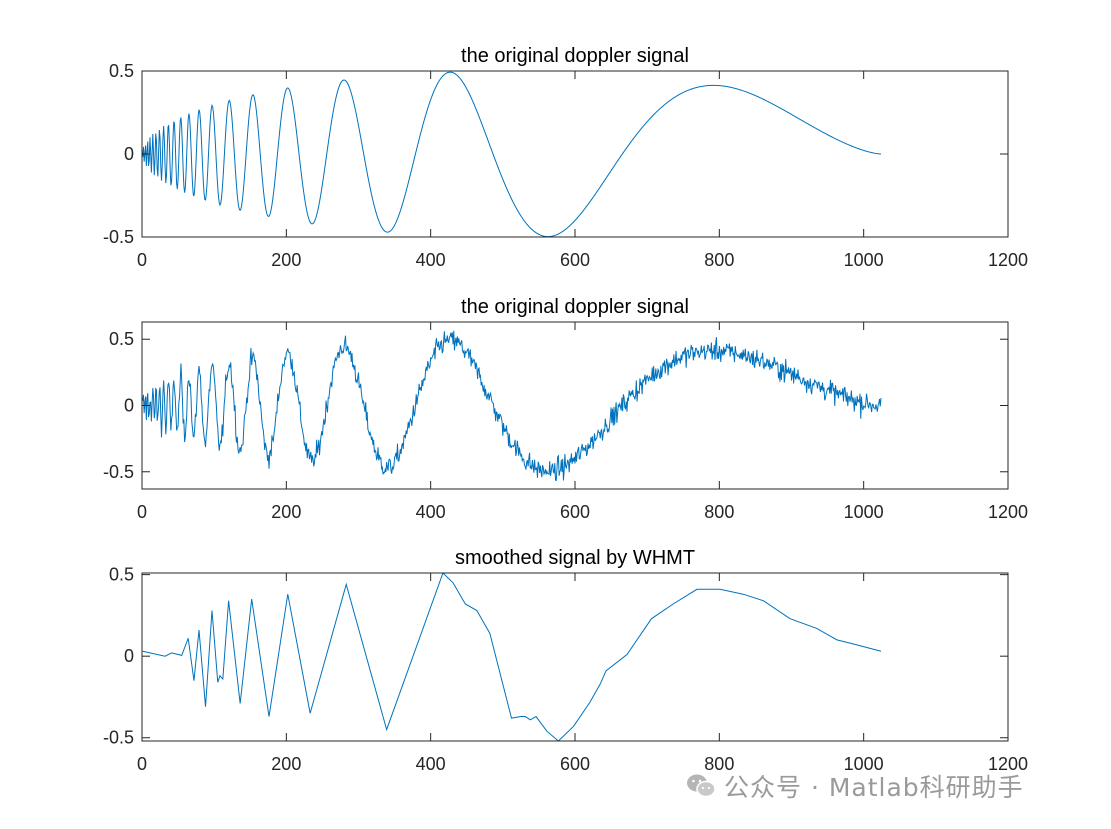 The width and height of the screenshot is (1111, 829). What do you see at coordinates (575, 558) in the screenshot?
I see `subplot-title: smoothed signal by WHMT` at bounding box center [575, 558].